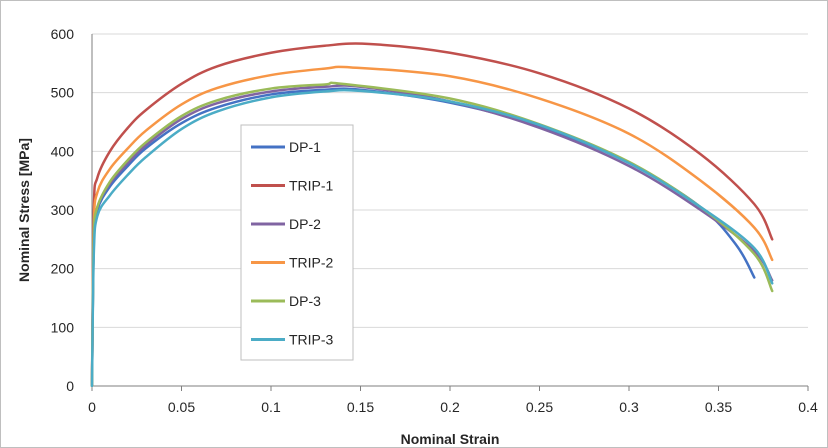 This screenshot has height=448, width=828. Describe the element at coordinates (360, 407) in the screenshot. I see `x-tick-label: 0.15` at that location.